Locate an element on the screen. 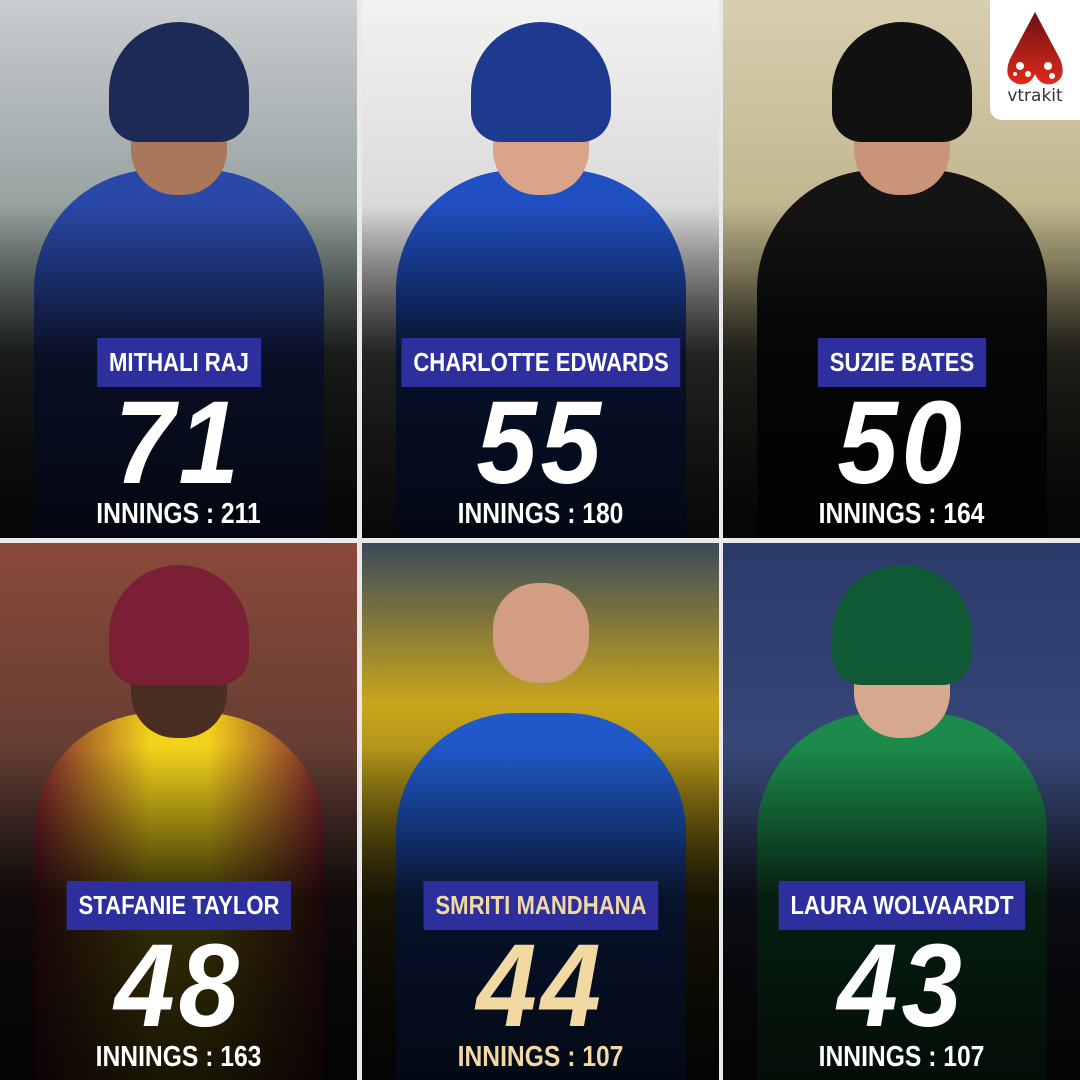 The height and width of the screenshot is (1080, 1080). innings-count: INNINGS : 163 is located at coordinates (178, 1057).